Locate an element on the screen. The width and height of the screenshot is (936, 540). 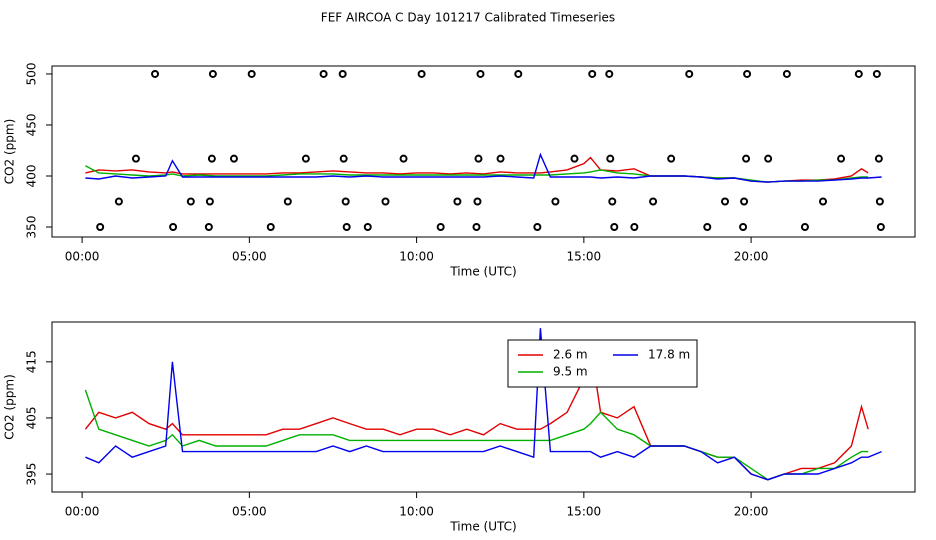
y-tick-label: 350 is located at coordinates (32, 227).